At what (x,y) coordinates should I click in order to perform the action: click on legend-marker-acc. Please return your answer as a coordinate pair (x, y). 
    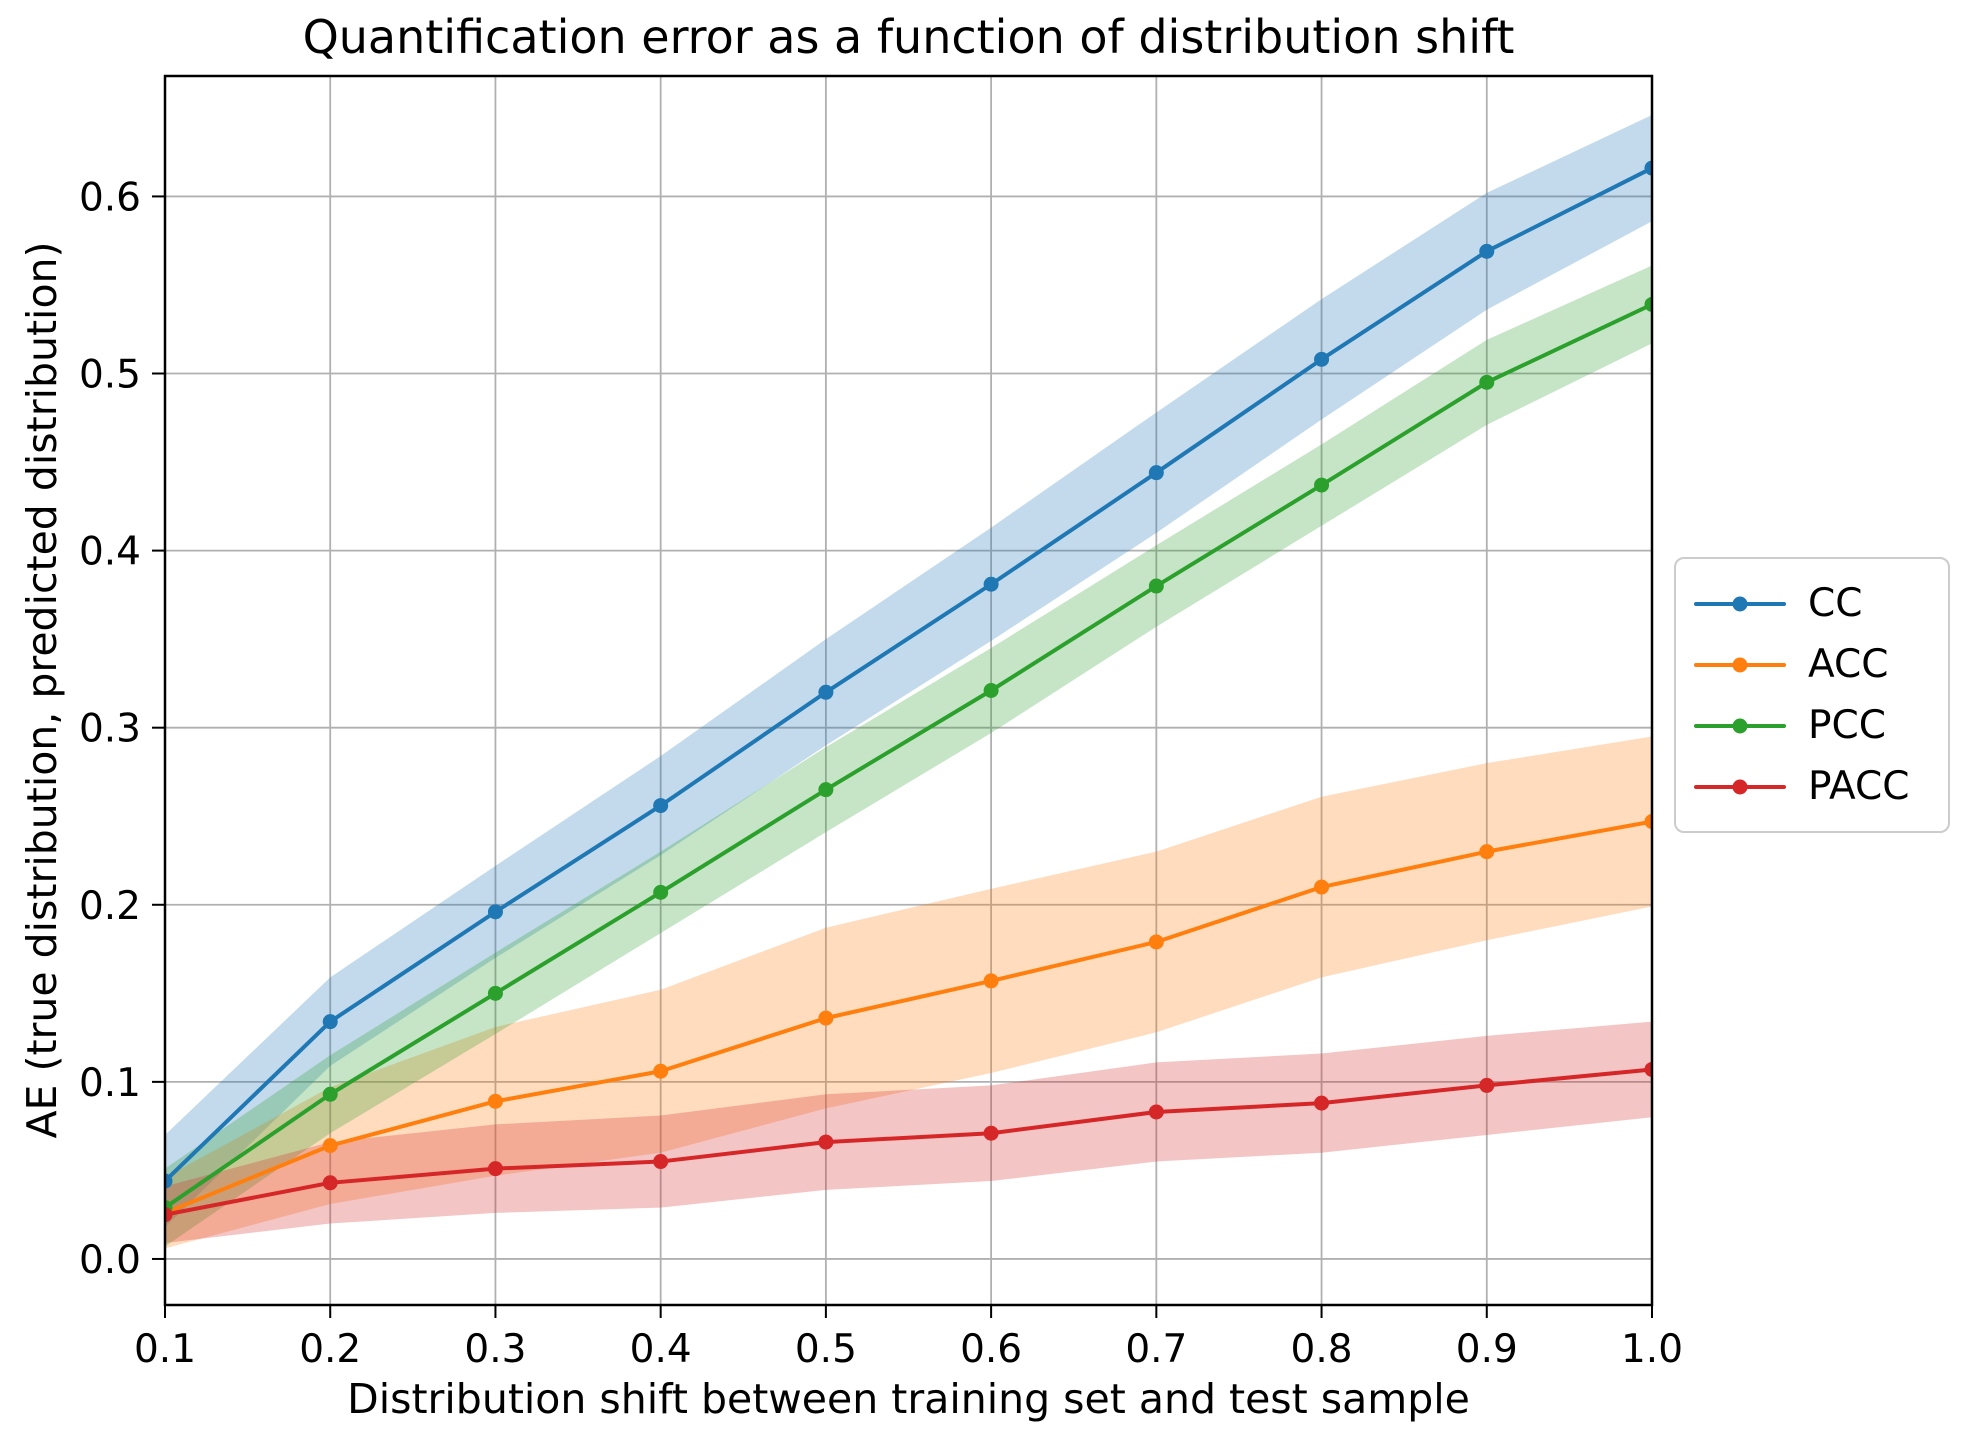
    Looking at the image, I should click on (1740, 664).